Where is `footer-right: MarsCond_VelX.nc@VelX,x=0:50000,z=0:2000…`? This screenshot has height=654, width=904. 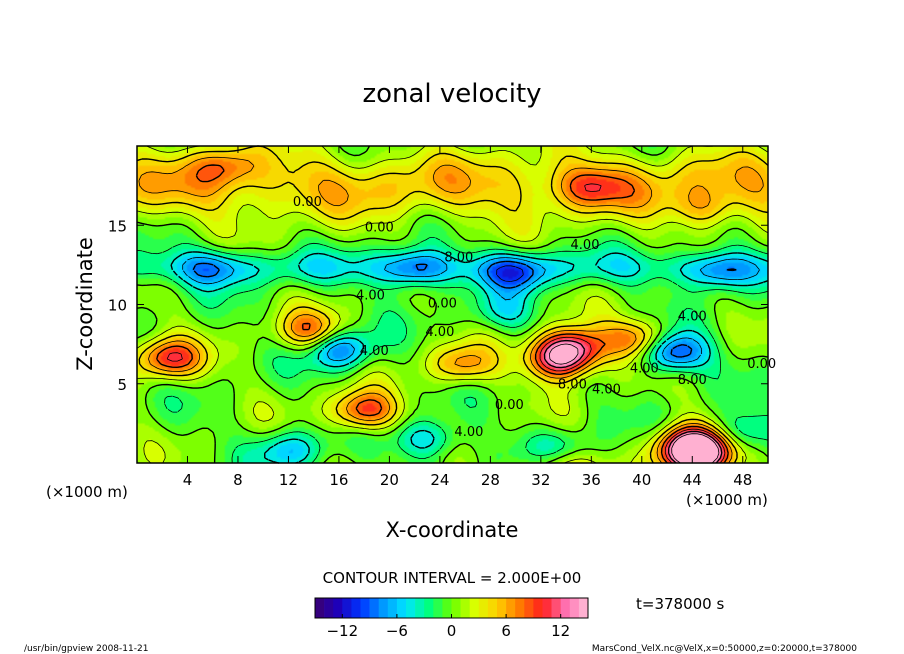
footer-right: MarsCond_VelX.nc@VelX,x=0:50000,z=0:2000… is located at coordinates (724, 649).